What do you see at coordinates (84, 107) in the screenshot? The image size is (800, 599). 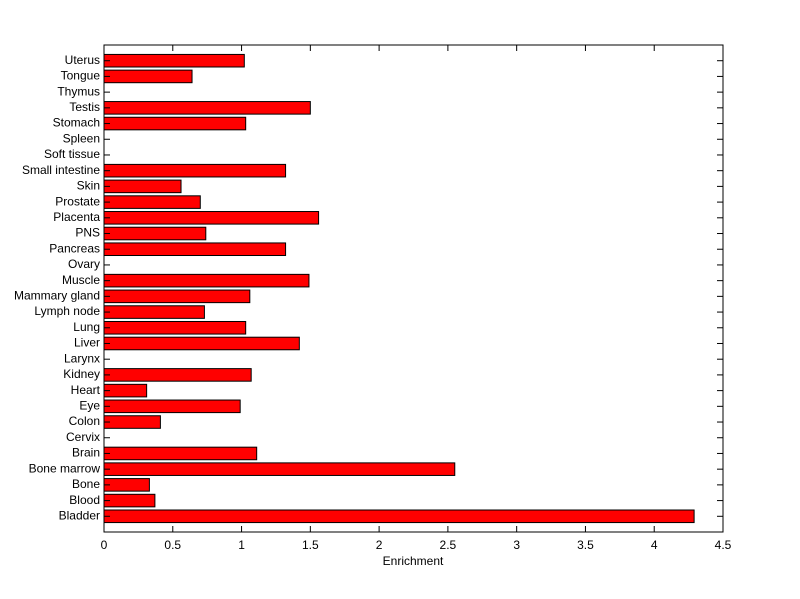 I see `y-tick-label: Testis` at bounding box center [84, 107].